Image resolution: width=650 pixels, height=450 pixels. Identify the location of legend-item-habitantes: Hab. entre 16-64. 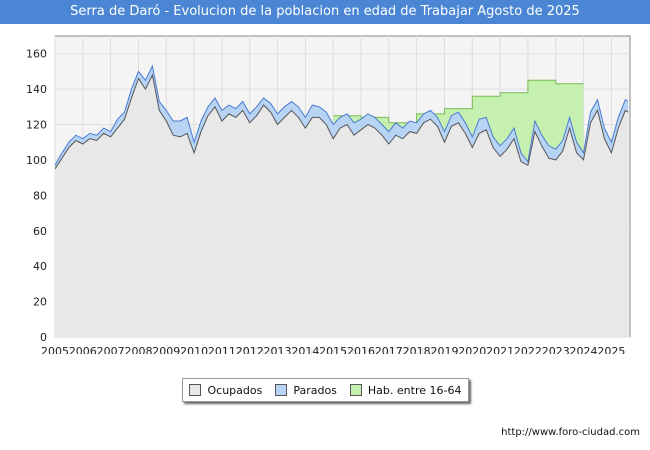
(405, 390).